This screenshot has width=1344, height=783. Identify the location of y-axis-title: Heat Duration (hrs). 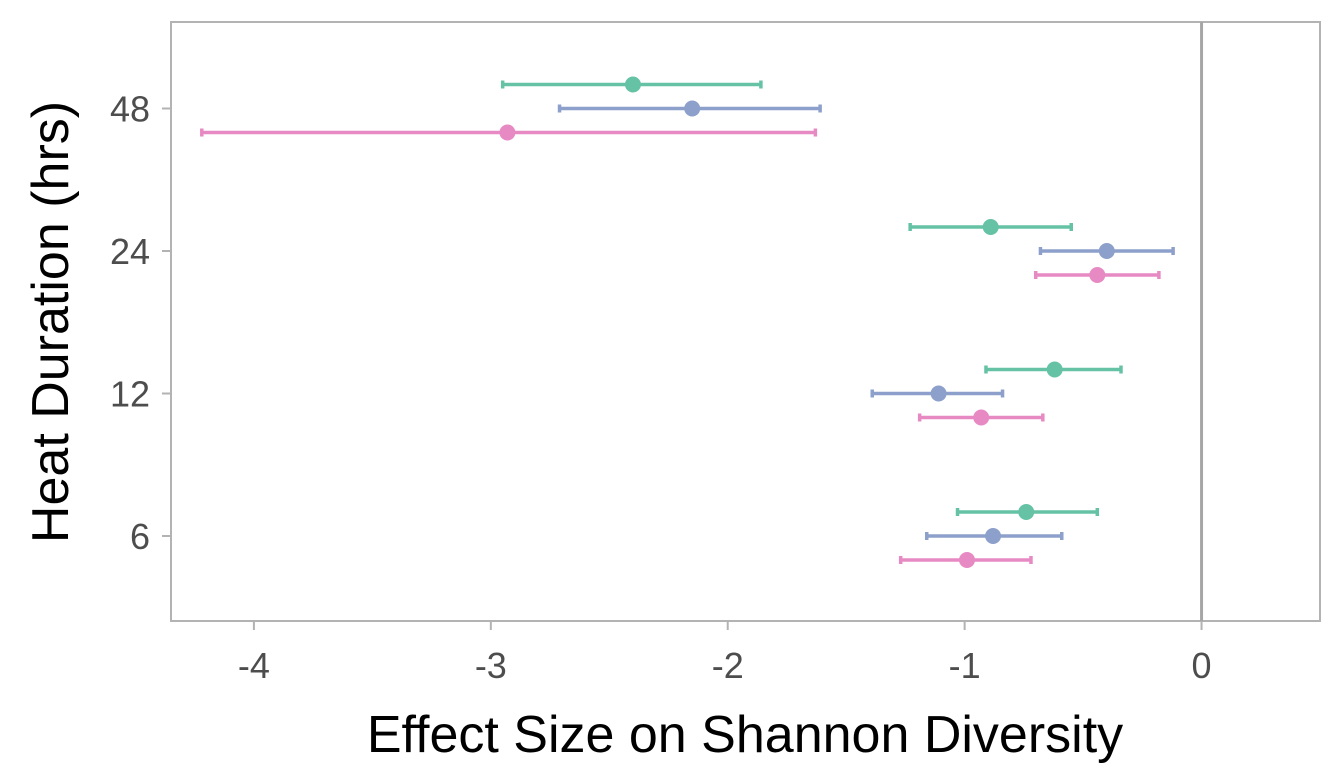
(51, 322).